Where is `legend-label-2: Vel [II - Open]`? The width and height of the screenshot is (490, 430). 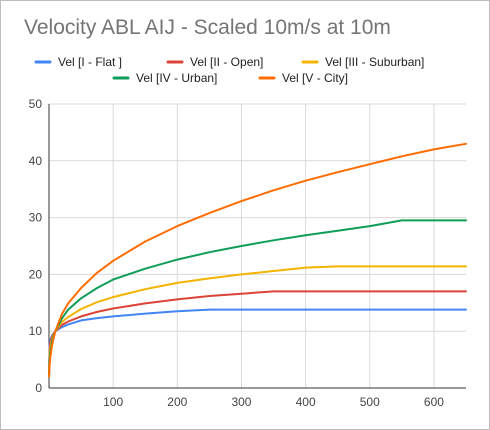 legend-label-2: Vel [II - Open] is located at coordinates (226, 62).